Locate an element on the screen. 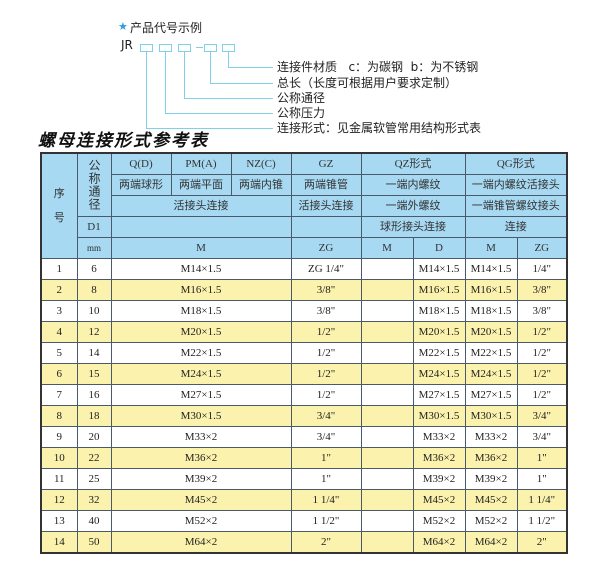 The image size is (600, 567). row-nominal-d1: 18 is located at coordinates (94, 416).